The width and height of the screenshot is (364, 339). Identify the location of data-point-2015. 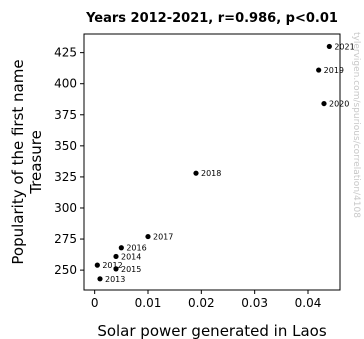
(116, 269).